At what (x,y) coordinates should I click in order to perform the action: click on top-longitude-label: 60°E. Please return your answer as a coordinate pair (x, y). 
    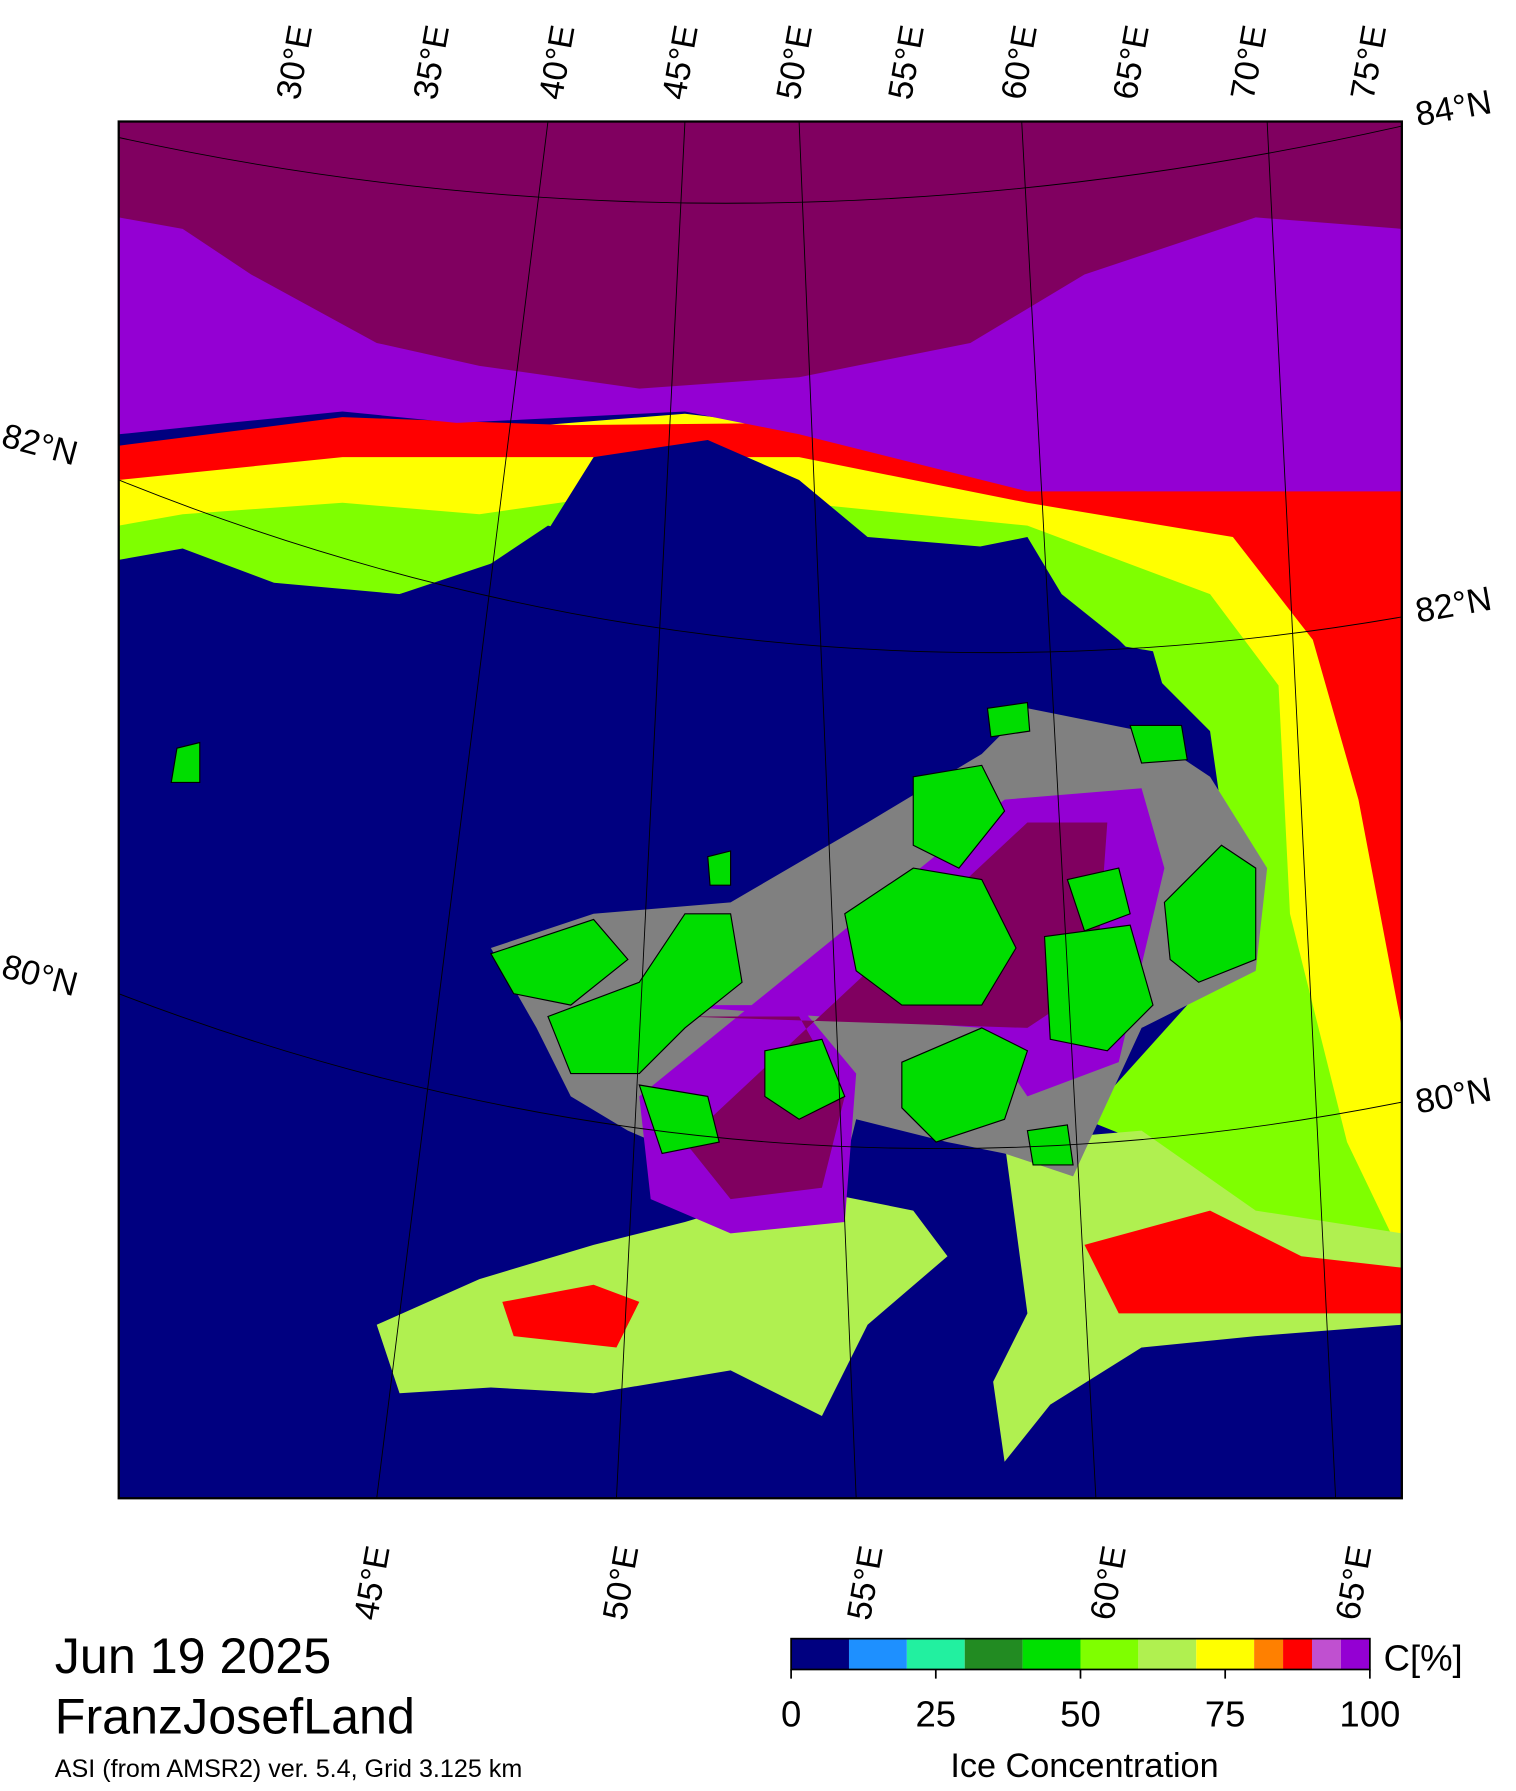
    Looking at the image, I should click on (1019, 62).